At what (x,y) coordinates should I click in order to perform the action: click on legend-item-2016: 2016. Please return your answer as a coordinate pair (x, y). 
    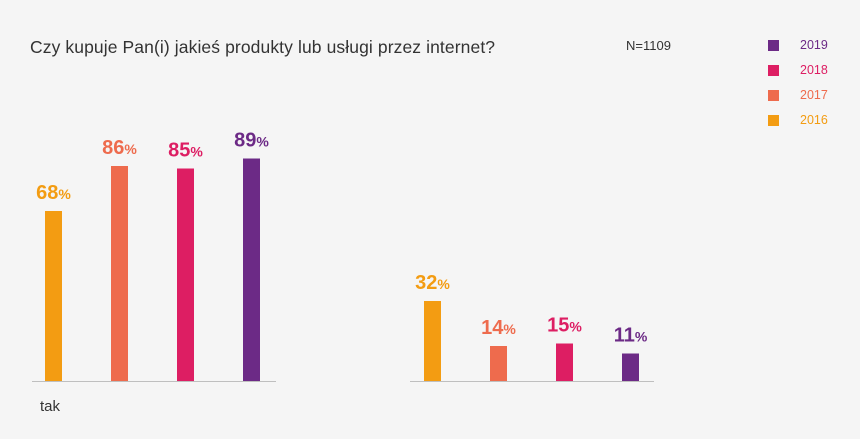
    Looking at the image, I should click on (808, 120).